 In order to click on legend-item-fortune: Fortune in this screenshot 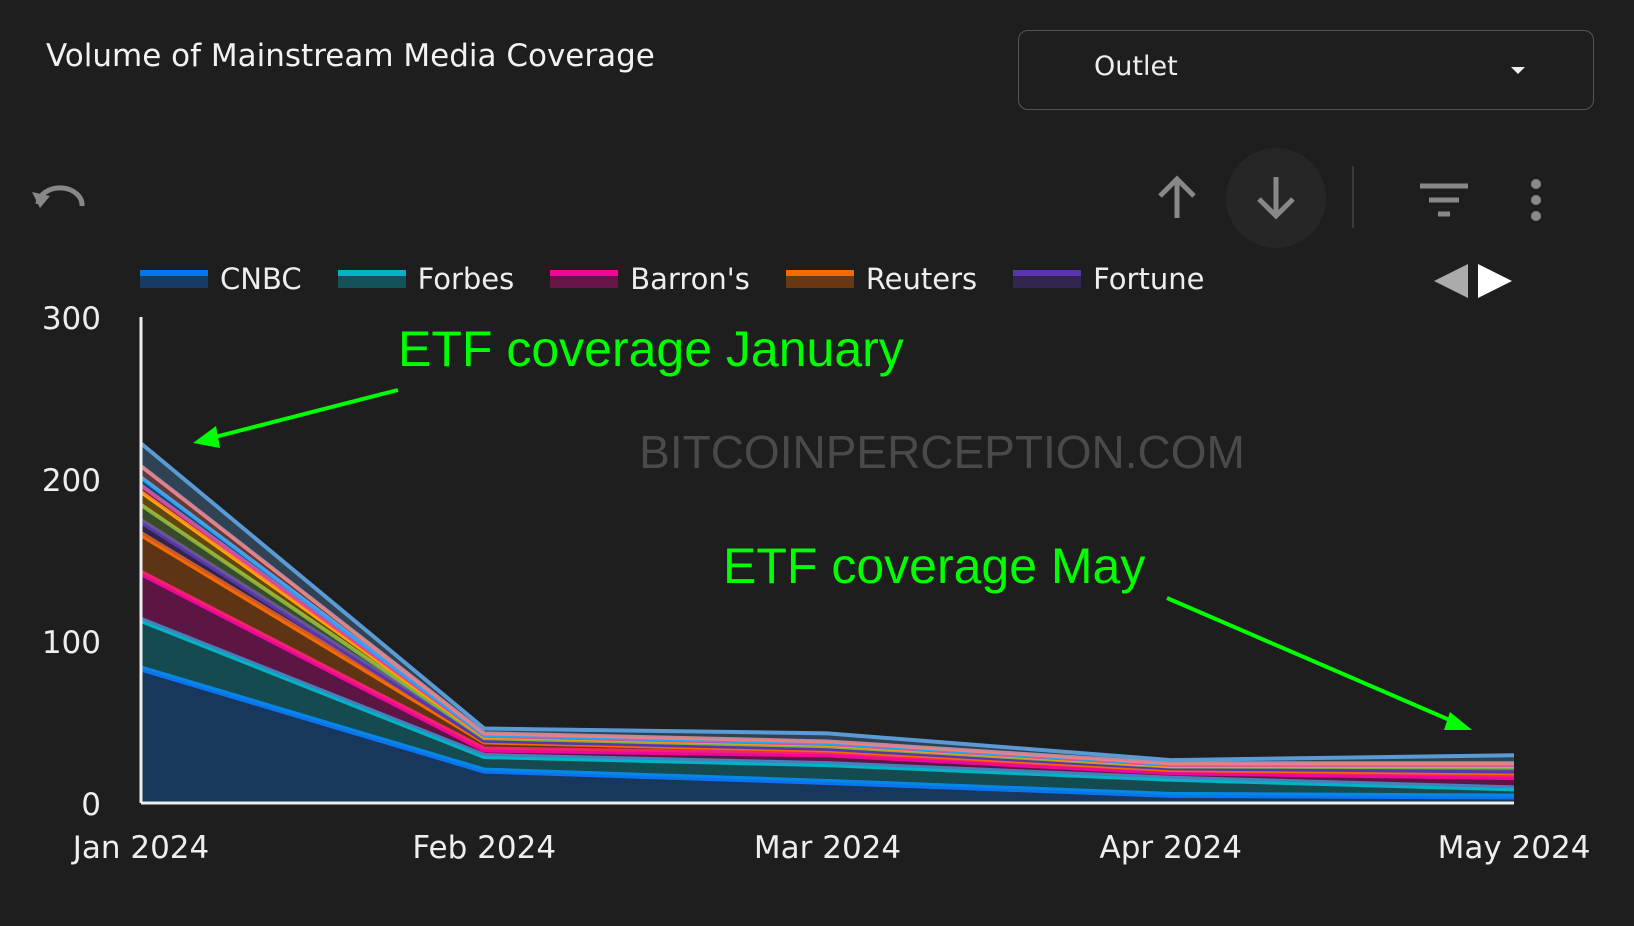, I will do `click(1108, 279)`.